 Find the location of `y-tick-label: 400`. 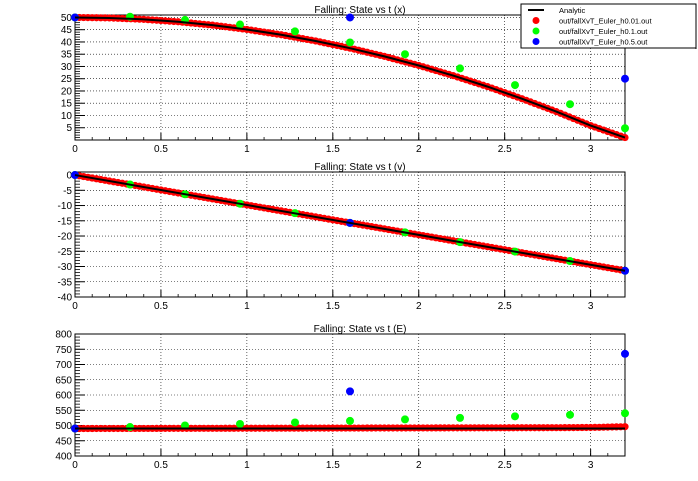

y-tick-label: 400 is located at coordinates (63, 457).